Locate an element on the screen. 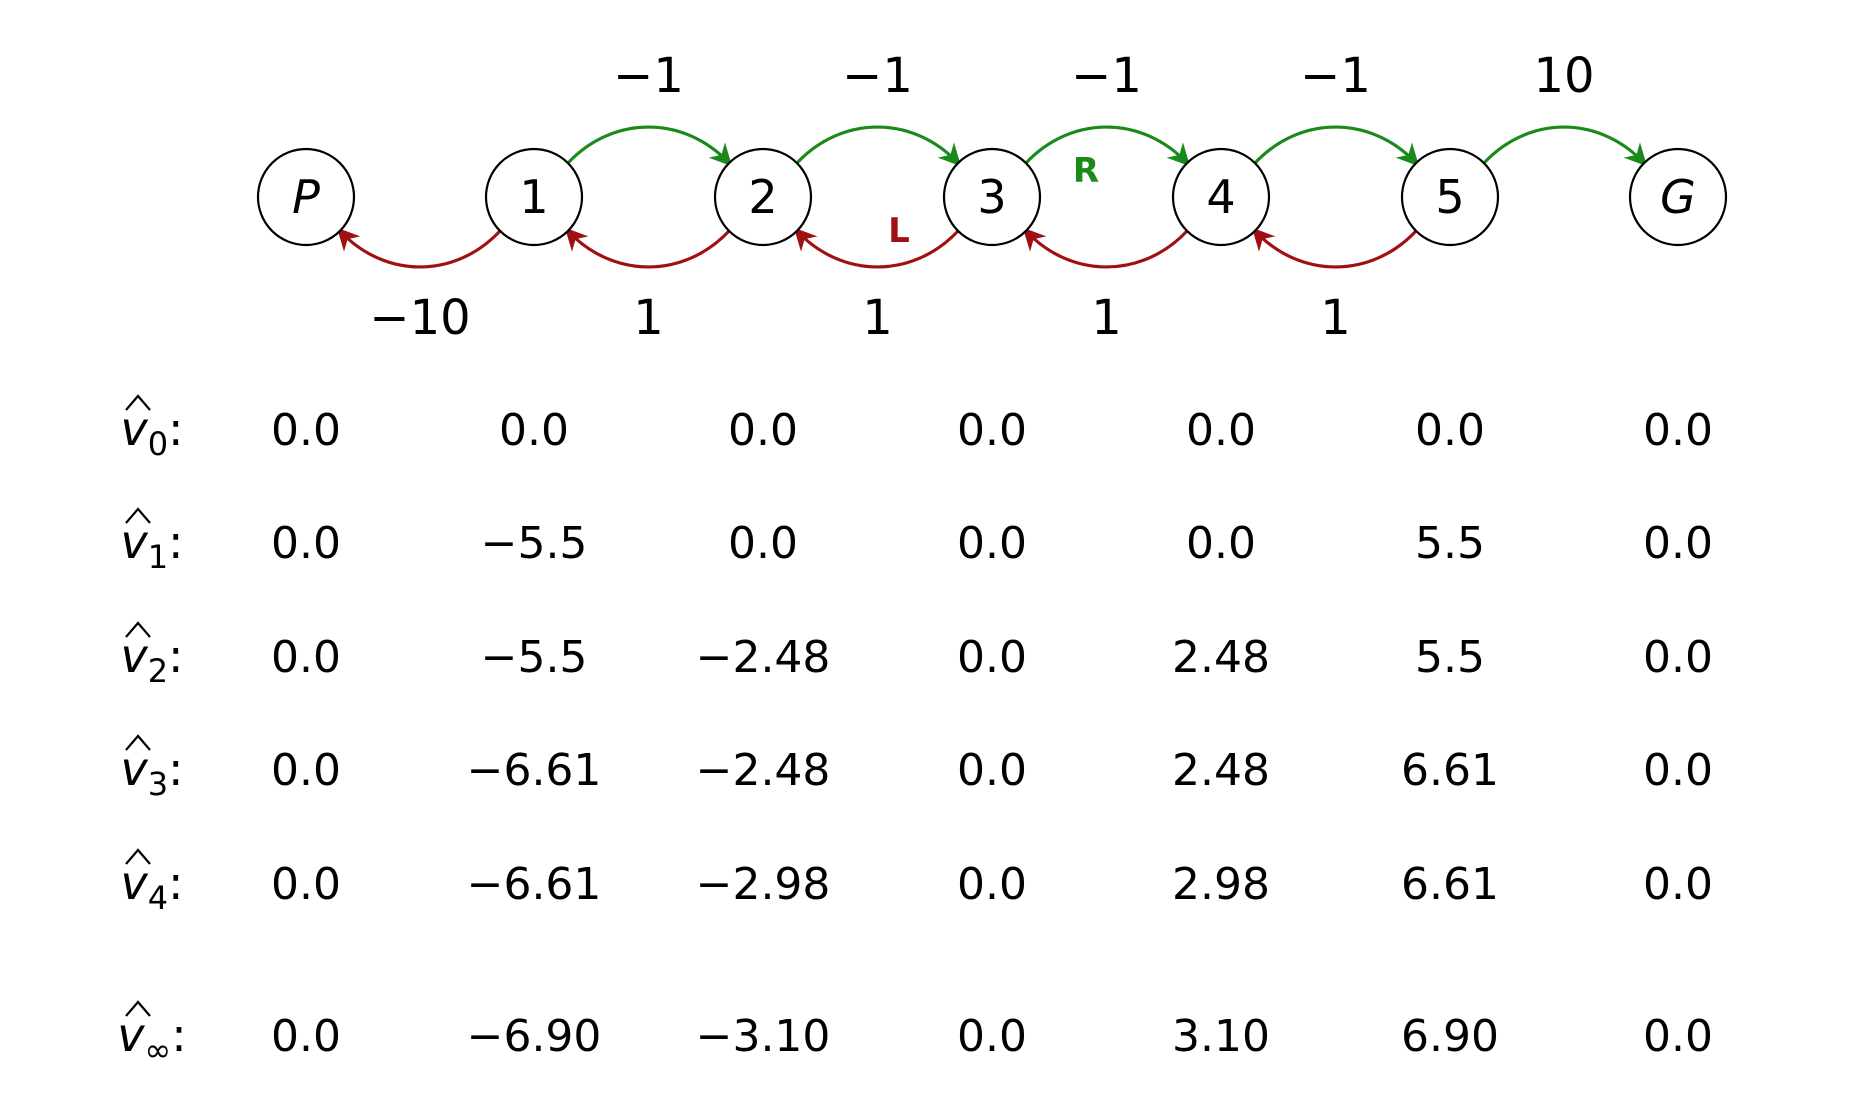 The width and height of the screenshot is (1856, 1105). state-node-label: 1 is located at coordinates (533, 197).